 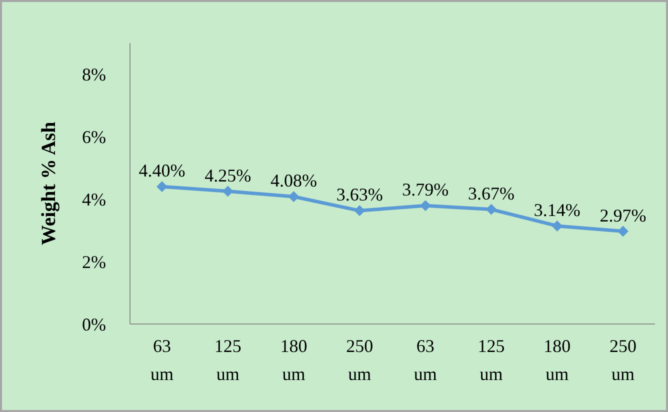 What do you see at coordinates (228, 175) in the screenshot?
I see `data-label: 4.25%` at bounding box center [228, 175].